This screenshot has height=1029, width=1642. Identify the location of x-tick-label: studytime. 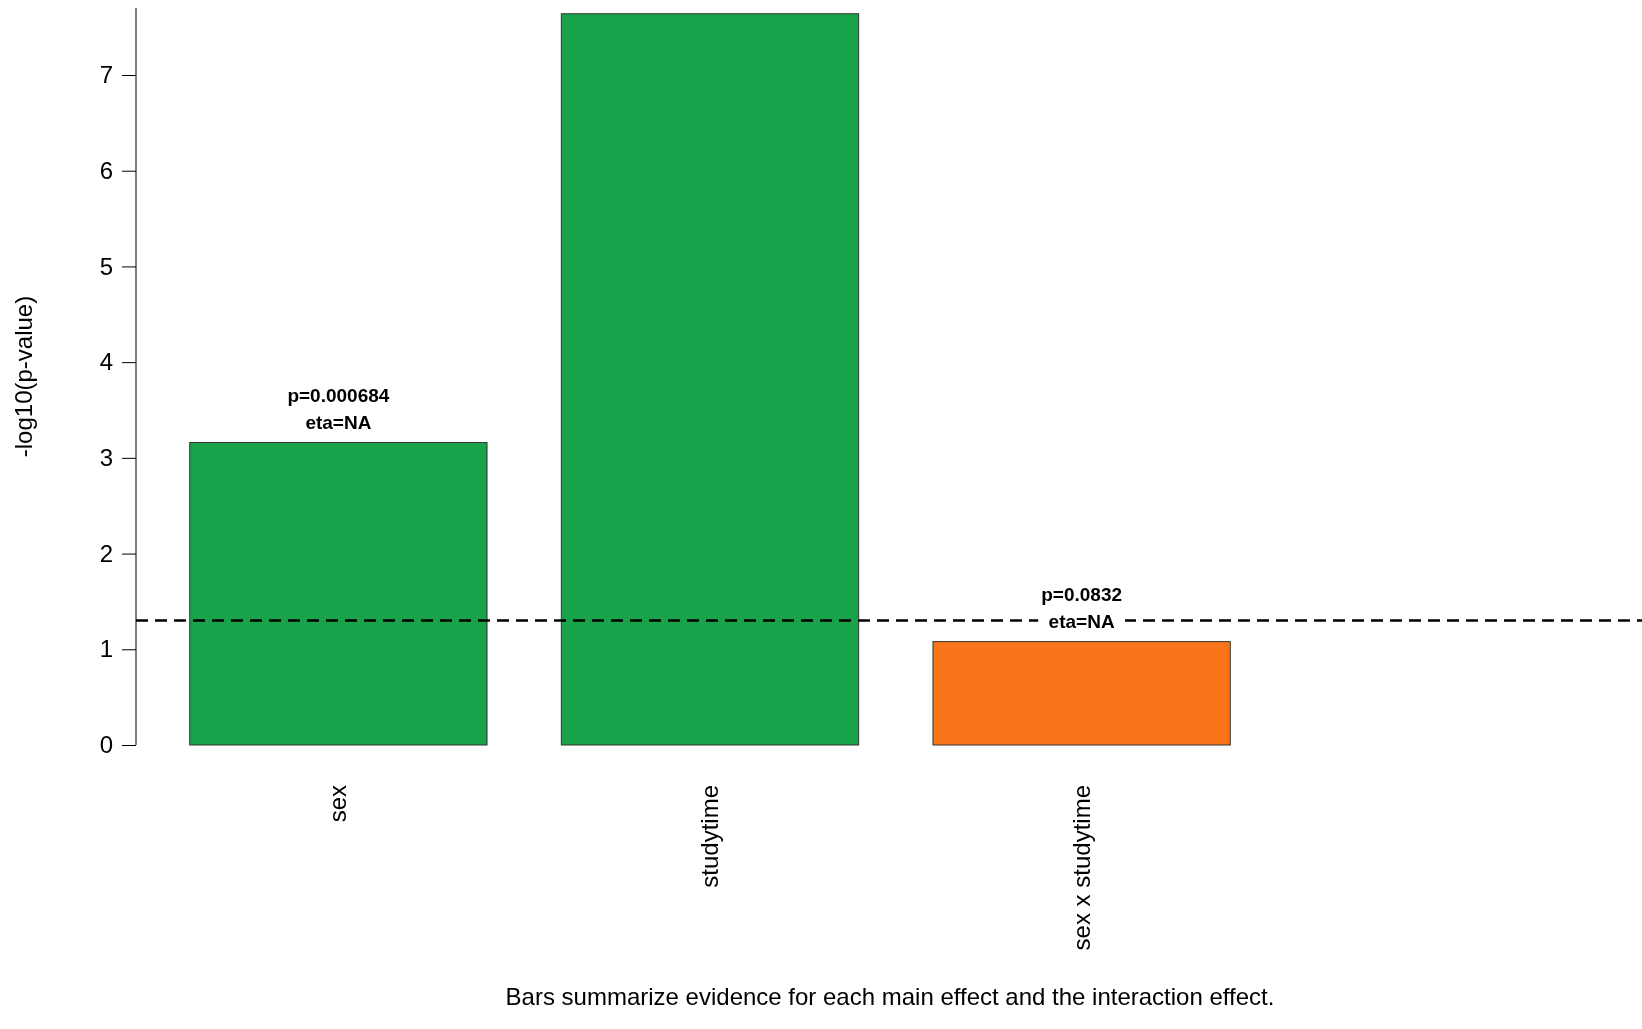
(709, 836).